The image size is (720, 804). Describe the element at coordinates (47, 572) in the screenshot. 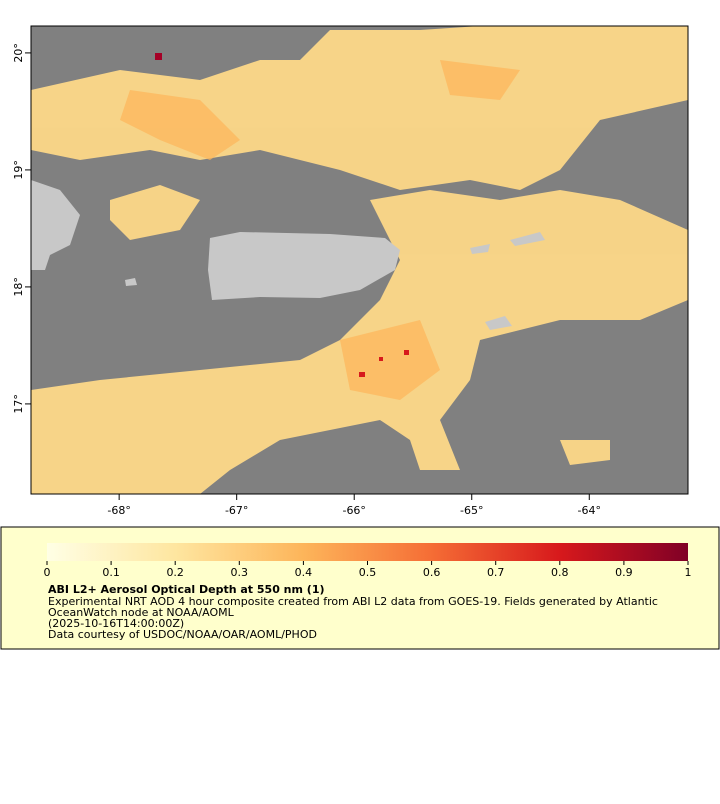

I see `colorbar-tick-label: 0` at that location.